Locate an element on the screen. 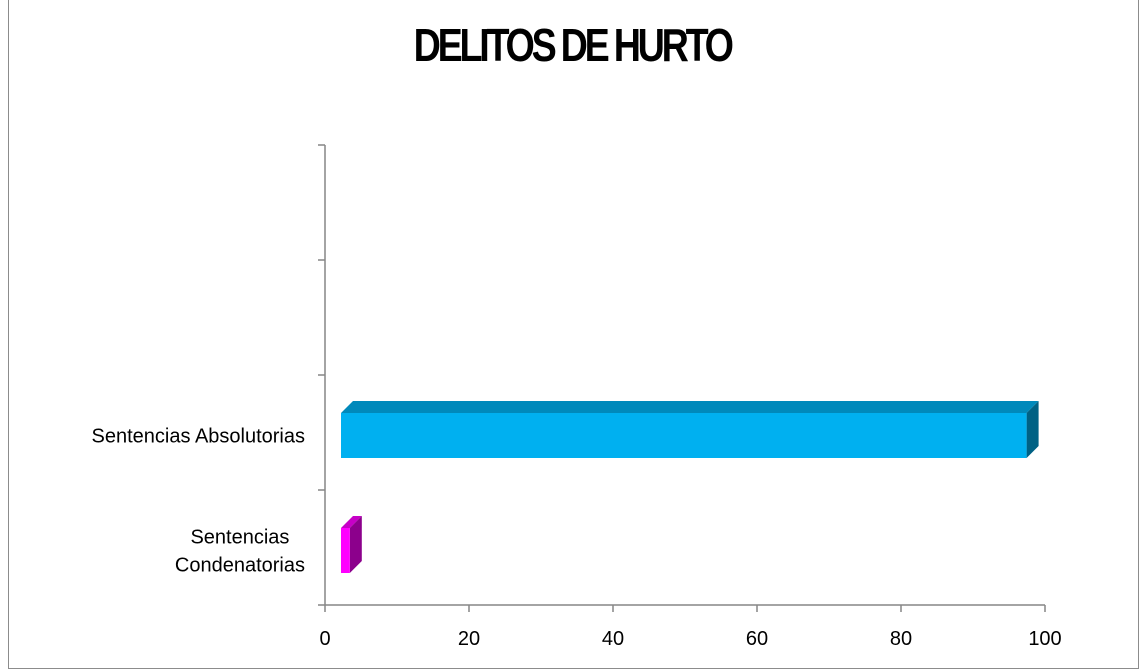  x-tick-label: 0 is located at coordinates (324, 639).